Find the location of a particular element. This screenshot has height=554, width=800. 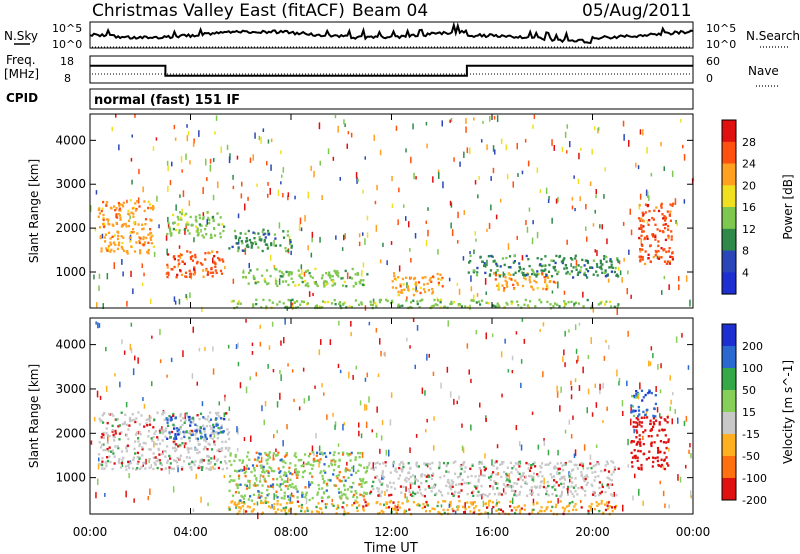

x-tick-label: 00:00 is located at coordinates (90, 532).